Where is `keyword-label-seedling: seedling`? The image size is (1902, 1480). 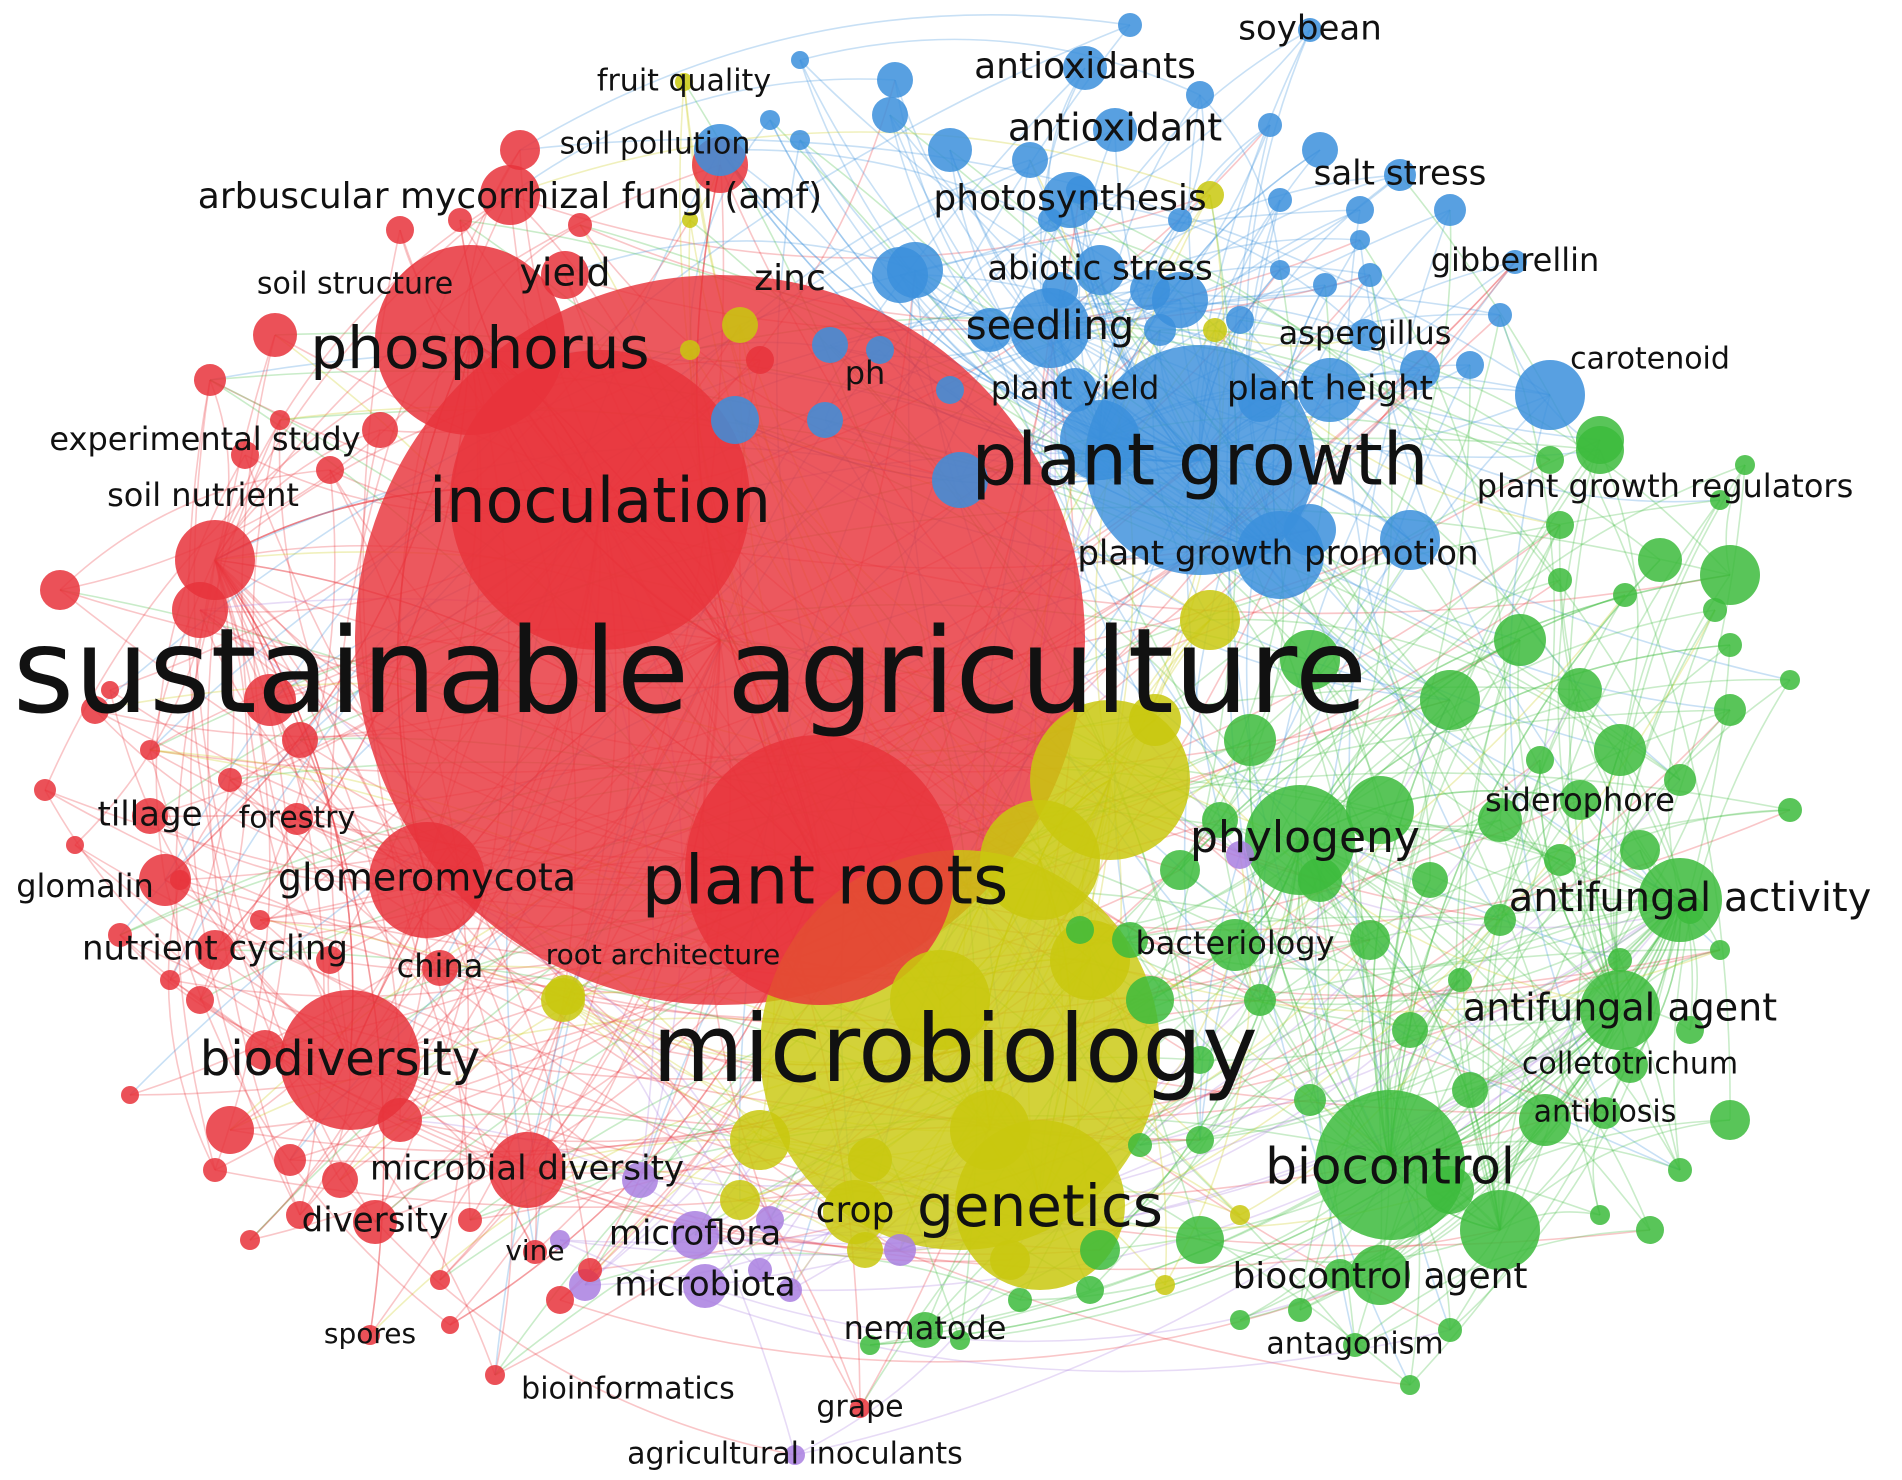
keyword-label-seedling: seedling is located at coordinates (1050, 326).